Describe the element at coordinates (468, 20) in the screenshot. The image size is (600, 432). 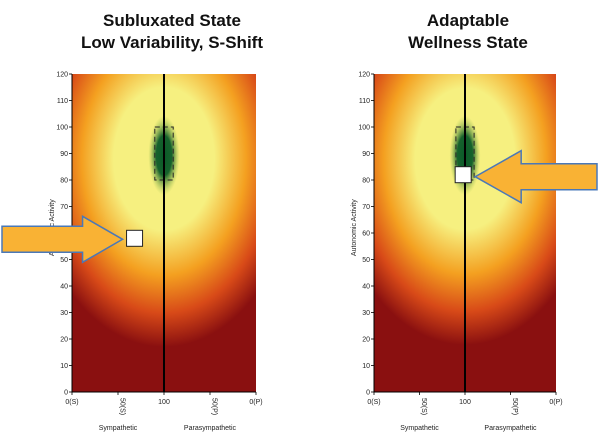
I see `chart-title-right-line-1: Adaptable` at that location.